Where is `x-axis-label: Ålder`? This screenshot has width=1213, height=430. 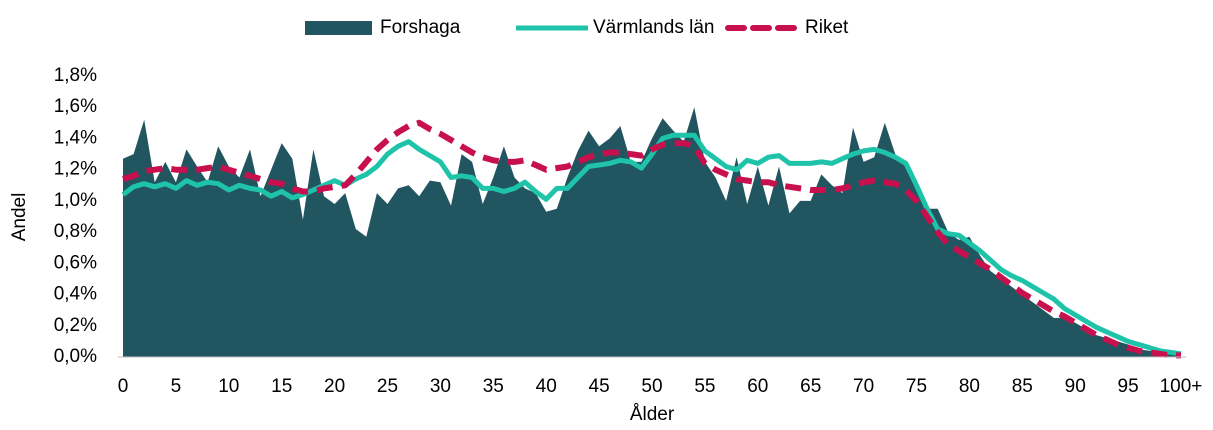
x-axis-label: Ålder is located at coordinates (652, 414).